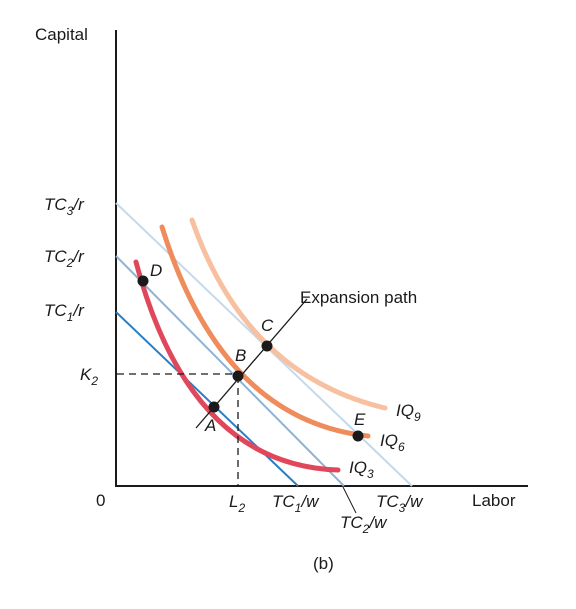  What do you see at coordinates (64, 312) in the screenshot?
I see `y-label-tc1-r: TC1/r` at bounding box center [64, 312].